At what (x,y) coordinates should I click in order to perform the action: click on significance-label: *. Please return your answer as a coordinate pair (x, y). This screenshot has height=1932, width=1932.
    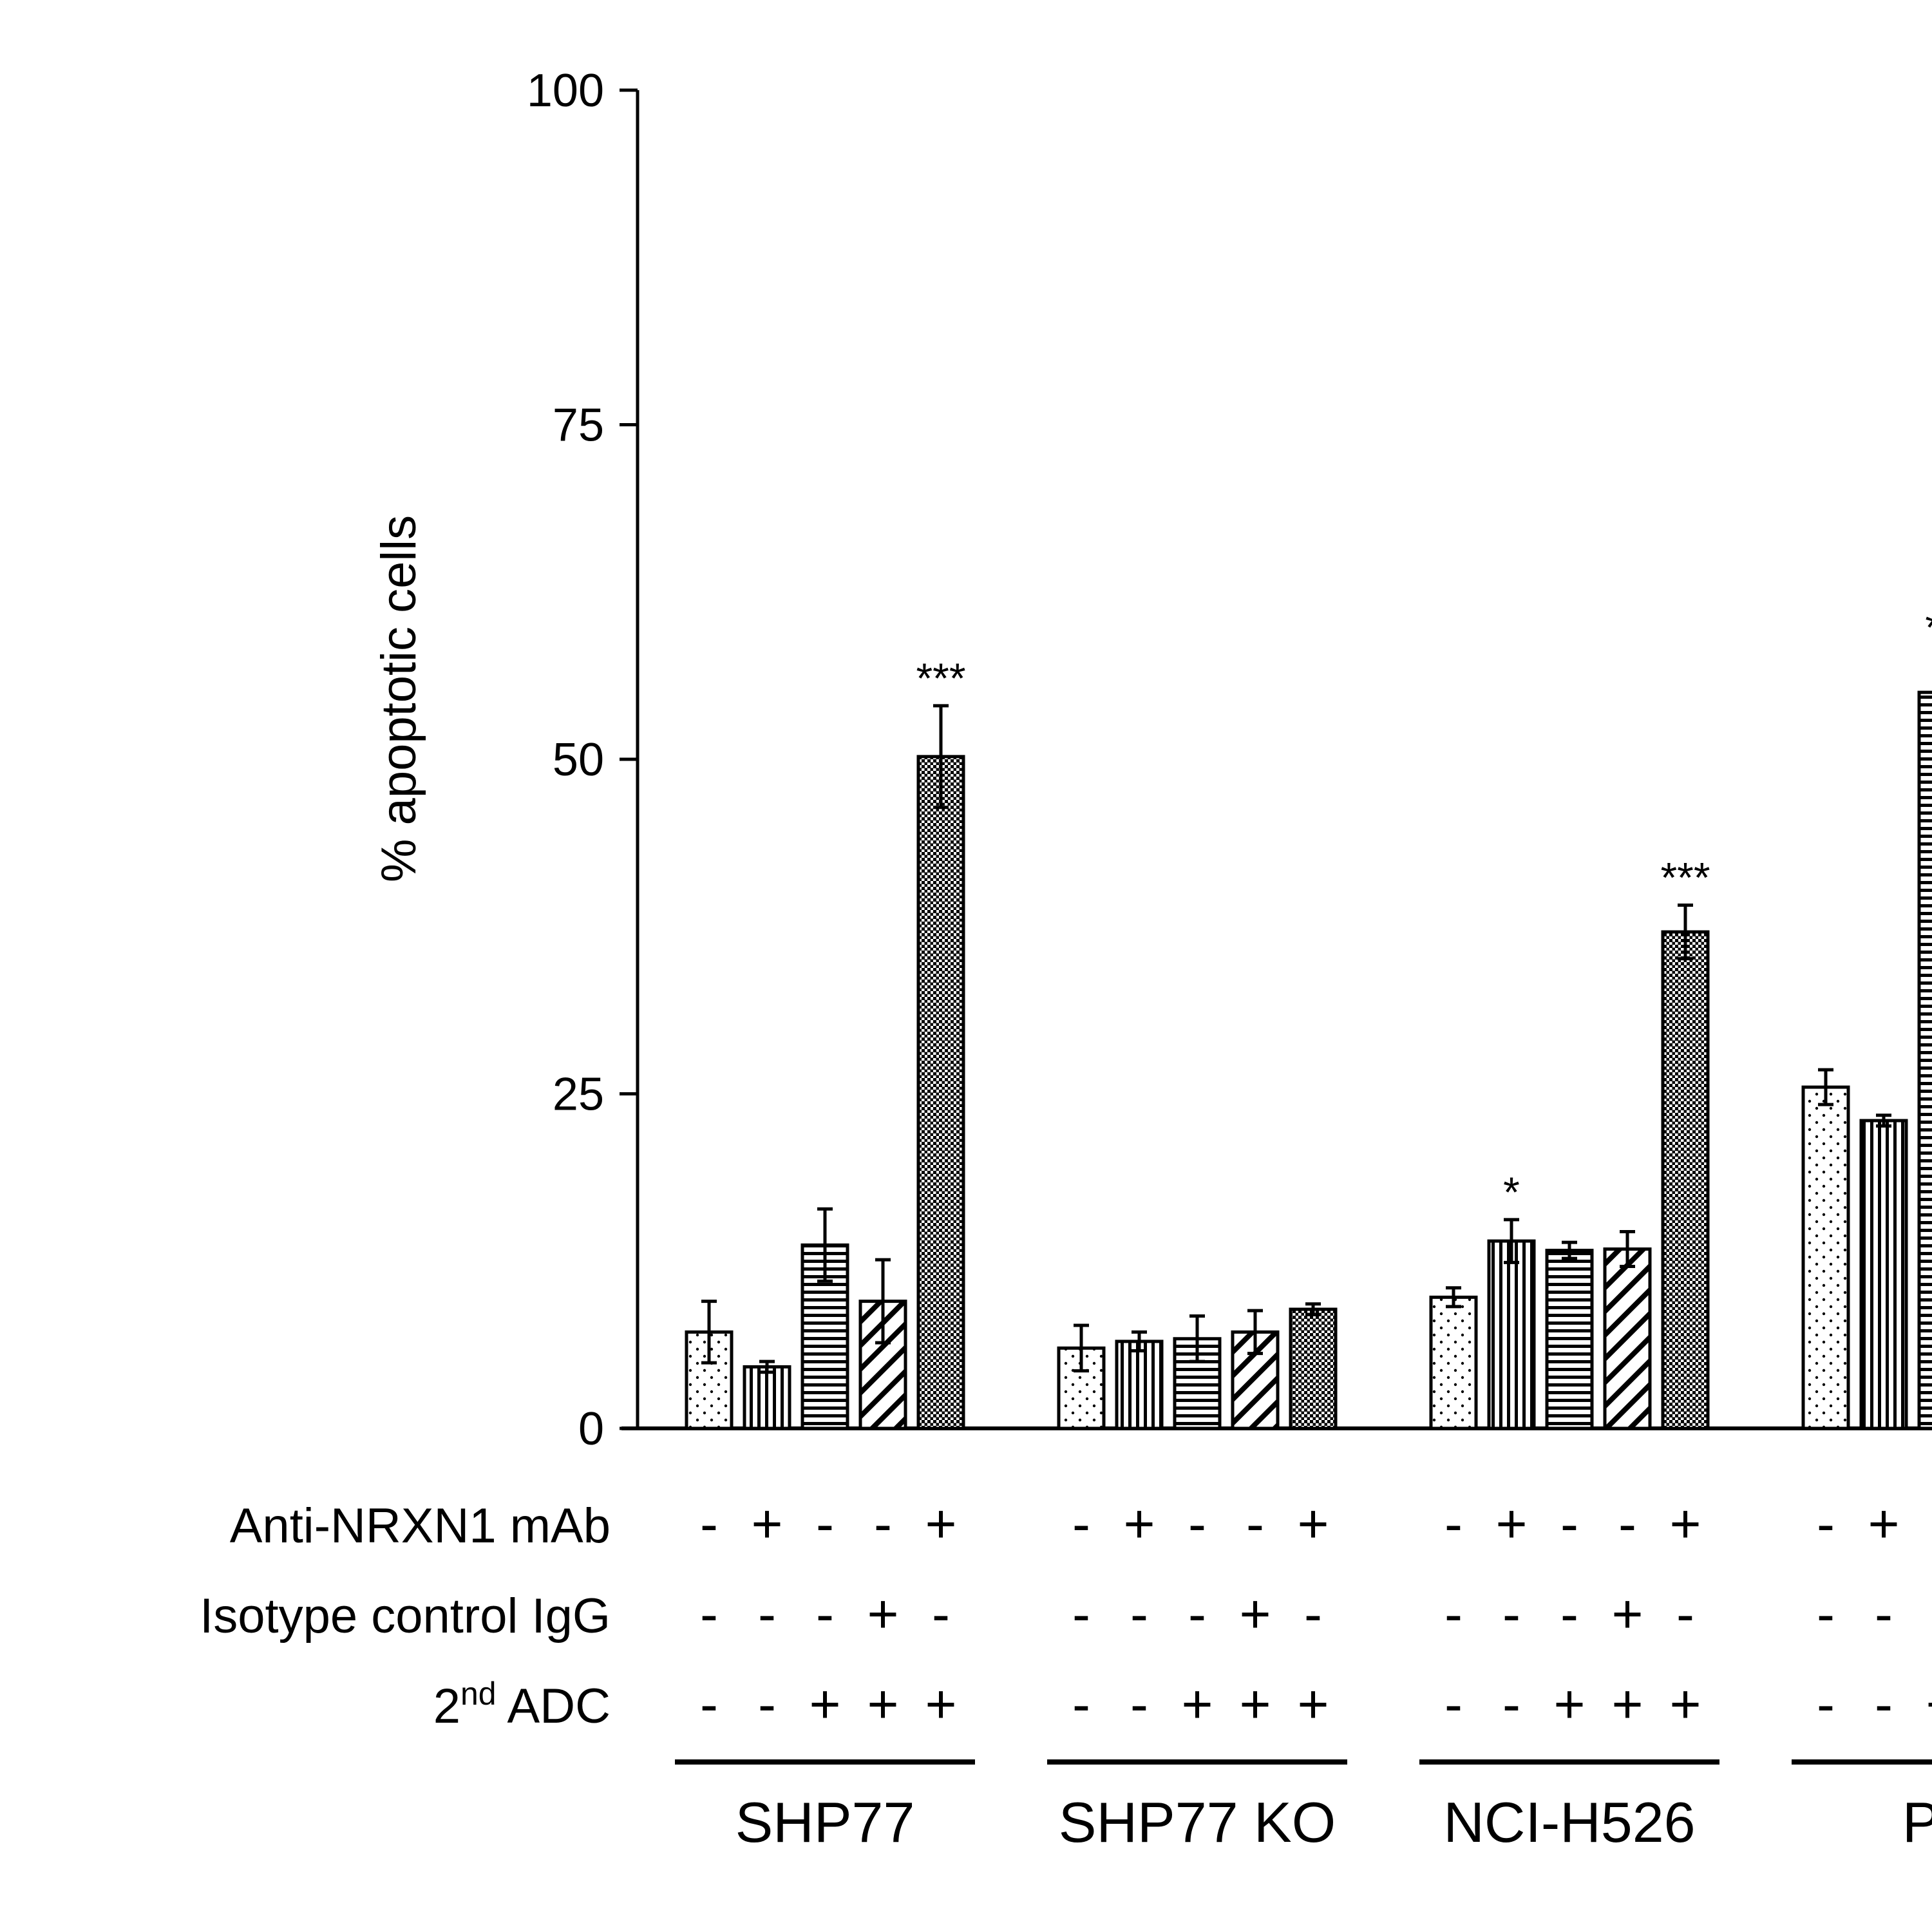
    Looking at the image, I should click on (1512, 1192).